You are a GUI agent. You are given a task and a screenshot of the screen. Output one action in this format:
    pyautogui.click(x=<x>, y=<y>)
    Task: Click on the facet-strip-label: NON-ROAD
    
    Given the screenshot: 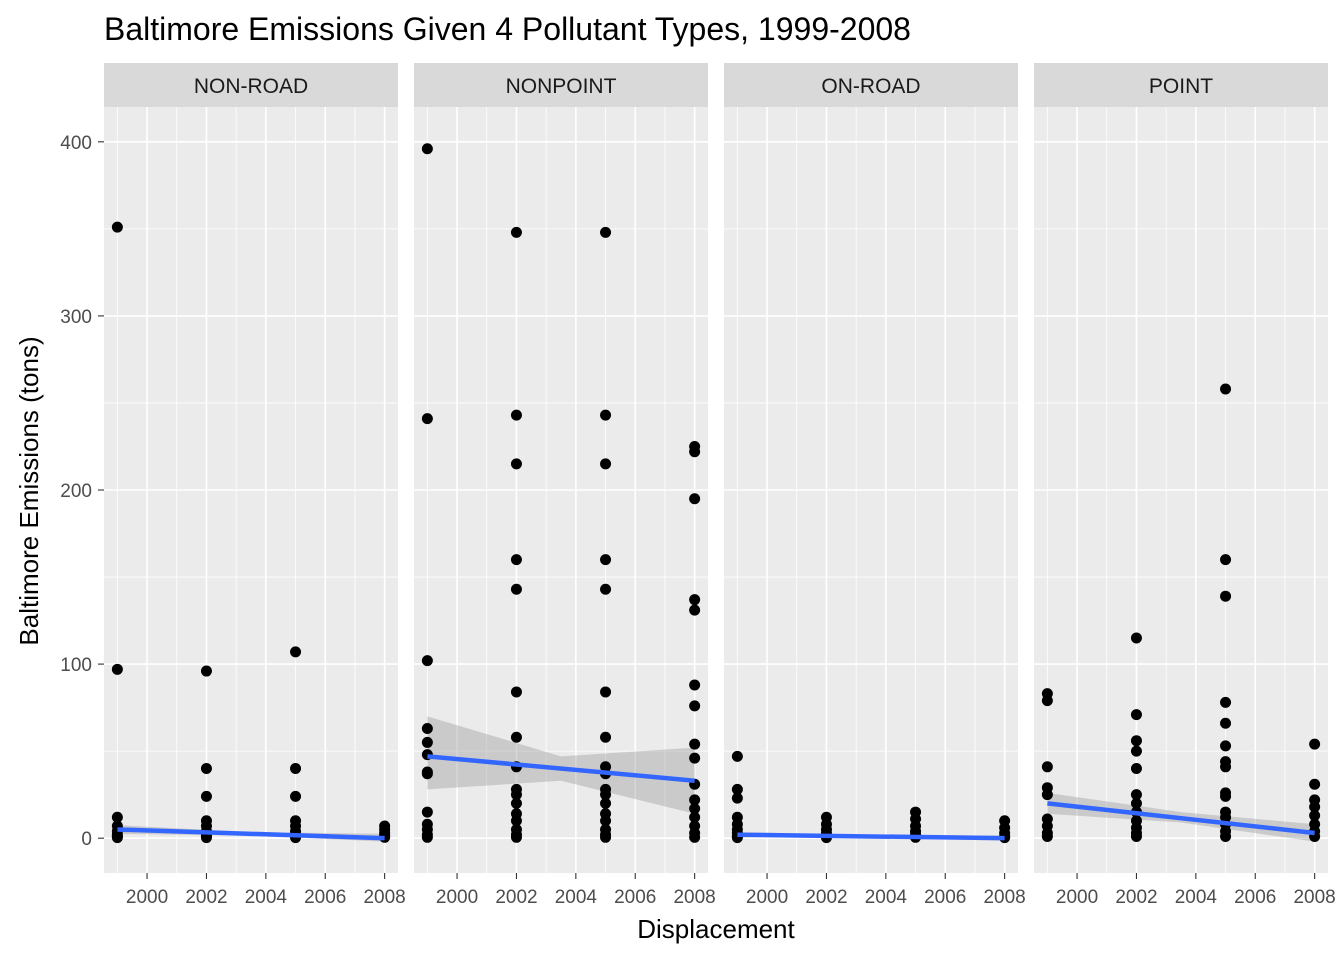 What is the action you would take?
    pyautogui.click(x=251, y=86)
    